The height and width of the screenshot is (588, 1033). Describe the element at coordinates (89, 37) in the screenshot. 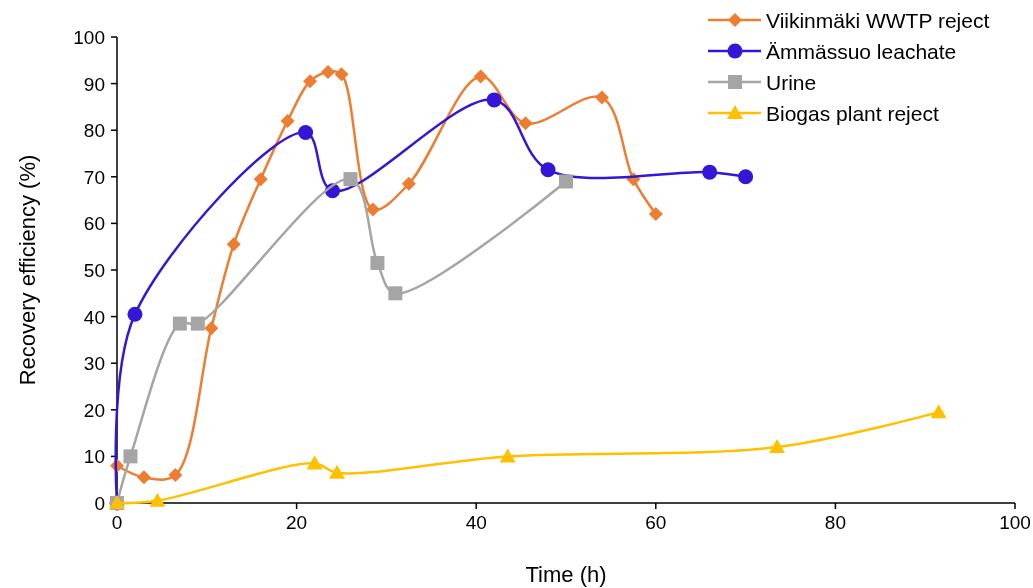

I see `y-tick-label: 100` at that location.